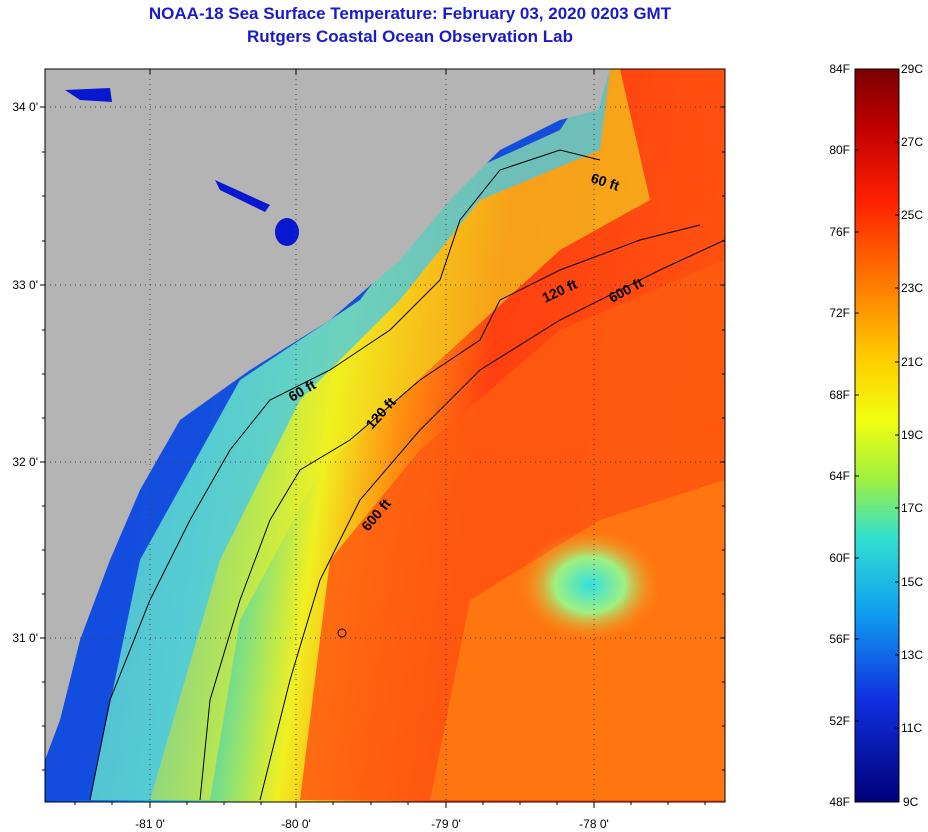  Describe the element at coordinates (912, 435) in the screenshot. I see `colorbar-label-c: 19C` at that location.